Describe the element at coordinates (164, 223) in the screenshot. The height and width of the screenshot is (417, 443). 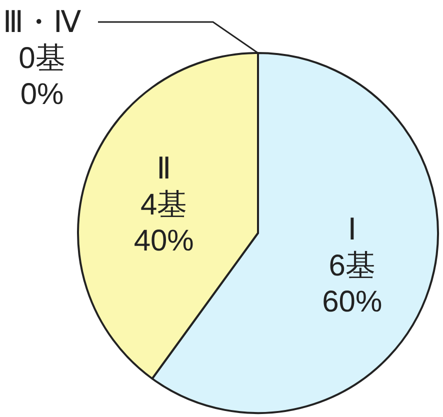
I see `data-label: 4基 40%` at that location.